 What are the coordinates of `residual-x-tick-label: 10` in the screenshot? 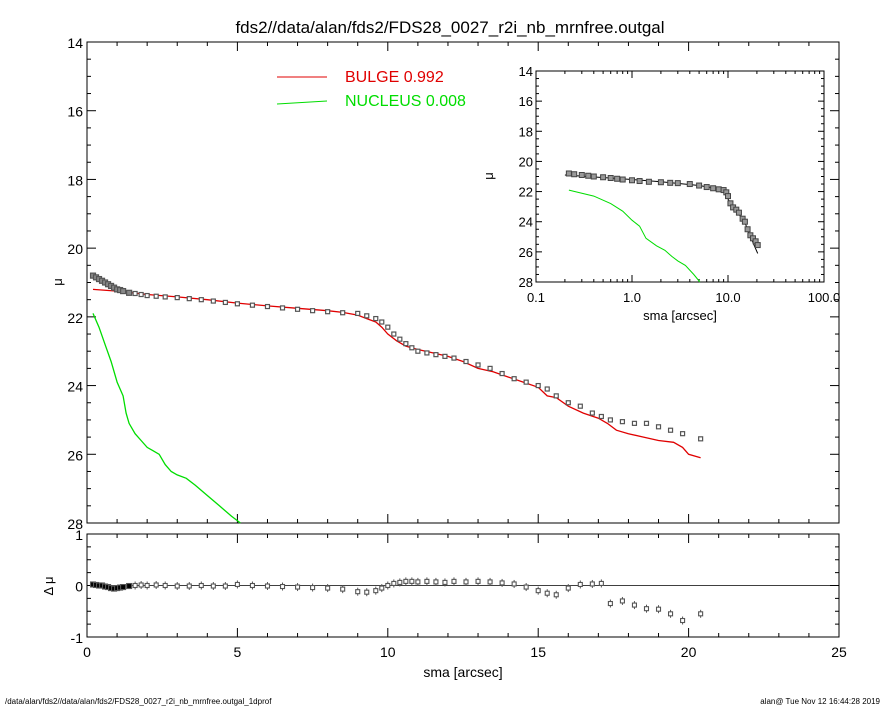 It's located at (388, 652).